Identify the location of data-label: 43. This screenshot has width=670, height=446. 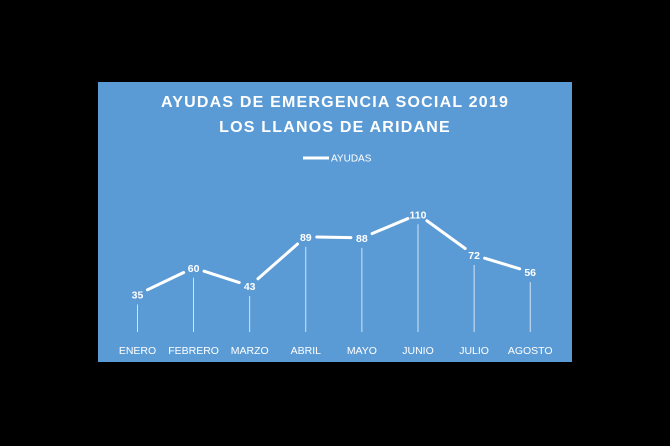
(250, 287).